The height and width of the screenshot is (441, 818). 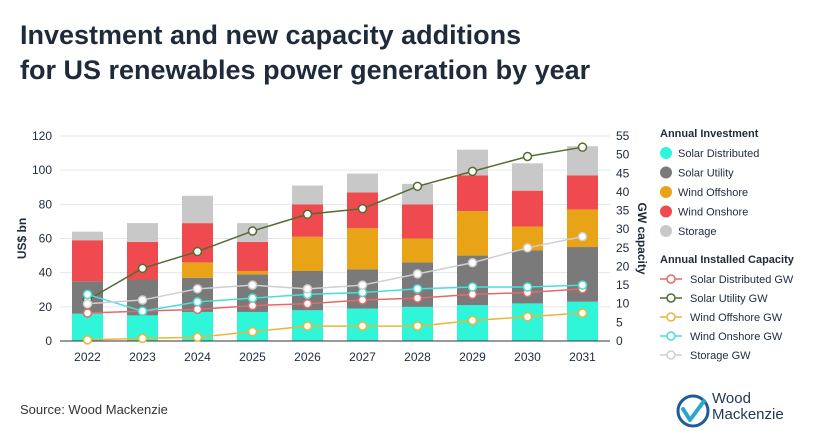 What do you see at coordinates (727, 260) in the screenshot?
I see `legend-capacity-title: Annual Installed Capacity` at bounding box center [727, 260].